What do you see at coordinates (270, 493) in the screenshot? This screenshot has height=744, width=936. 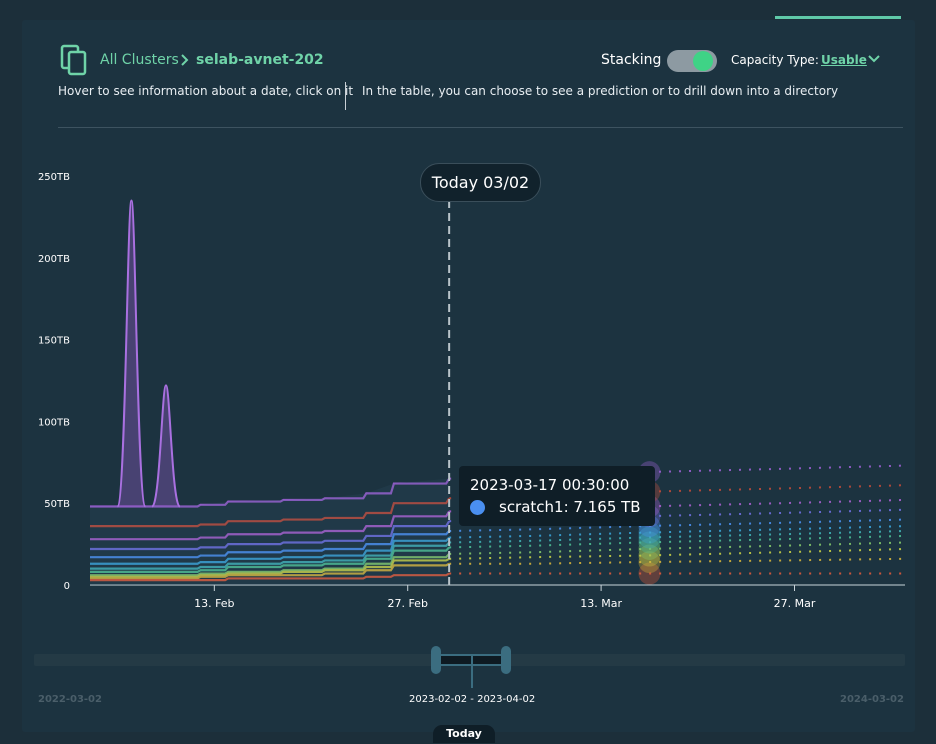 I see `series-line-s12` at bounding box center [270, 493].